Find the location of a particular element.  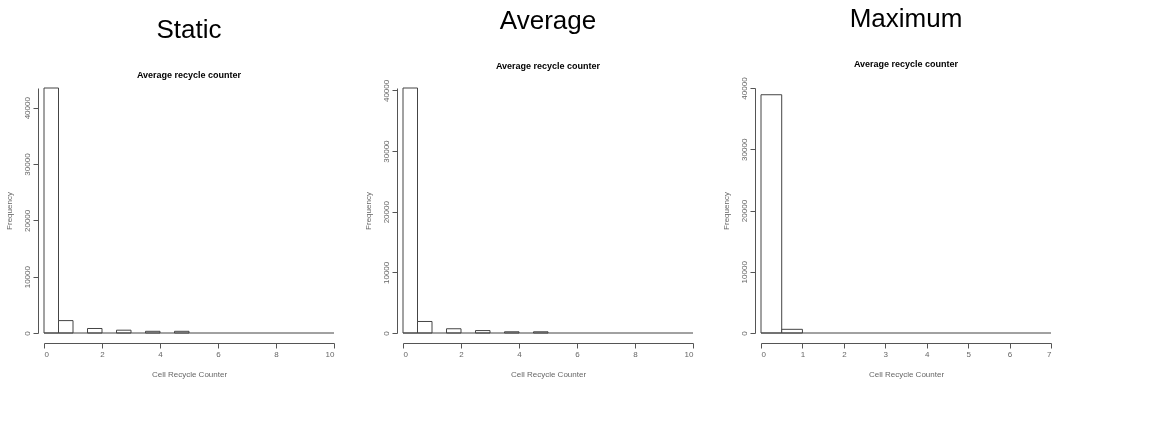

x-tick-label: 3 is located at coordinates (886, 354).